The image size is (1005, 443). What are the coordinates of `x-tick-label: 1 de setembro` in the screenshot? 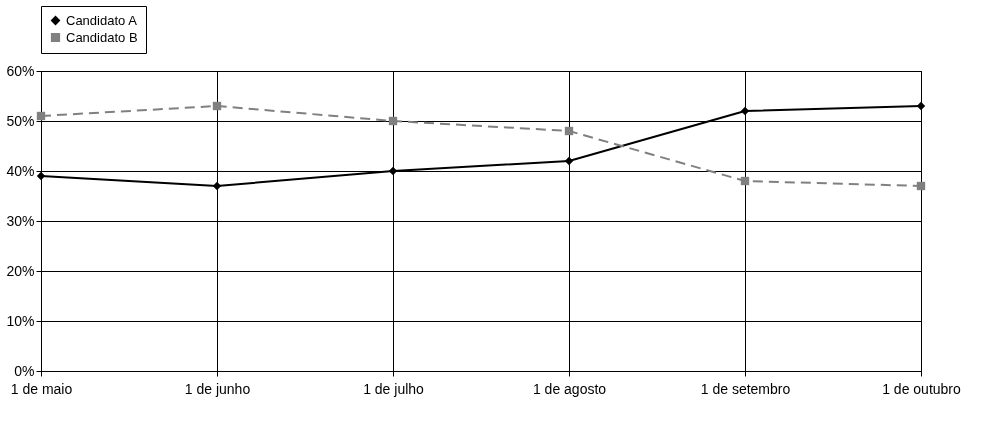 It's located at (745, 388).